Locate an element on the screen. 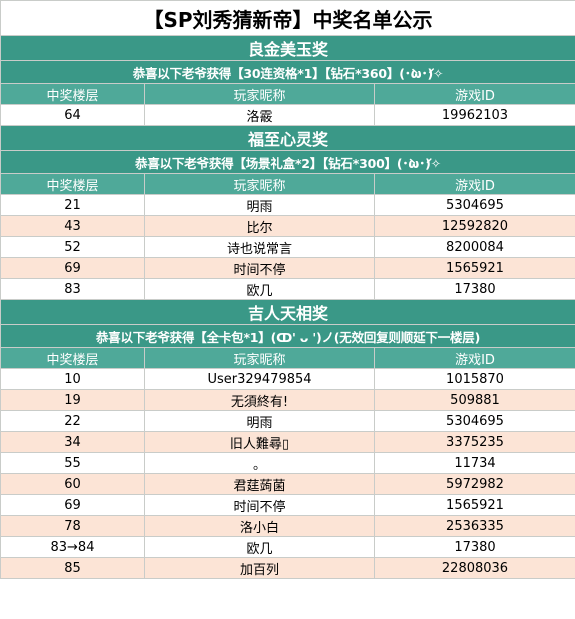 Image resolution: width=575 pixels, height=619 pixels. floor-cell: 52 is located at coordinates (72, 247).